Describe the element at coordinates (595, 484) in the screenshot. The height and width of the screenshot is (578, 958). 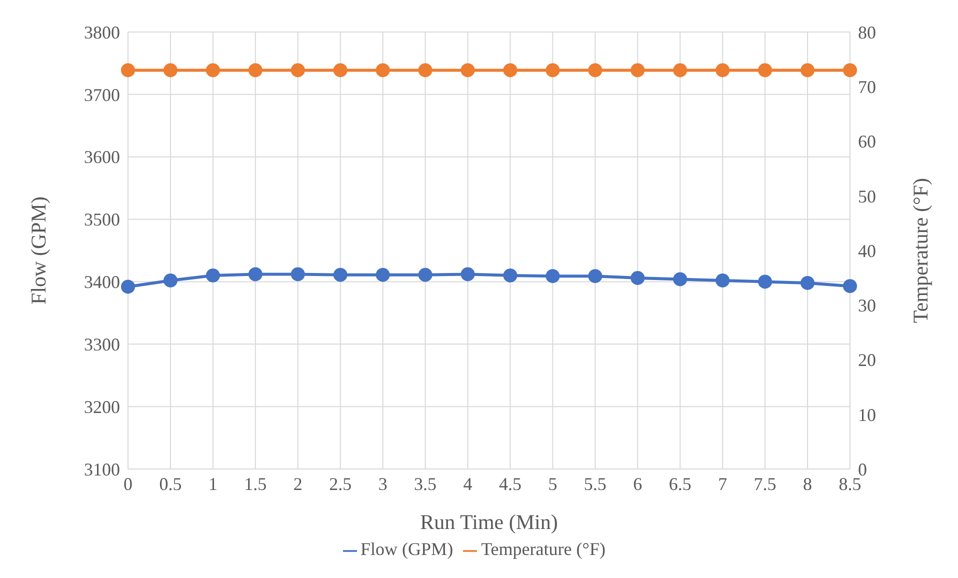
I see `x-tick-label: 5.5` at that location.